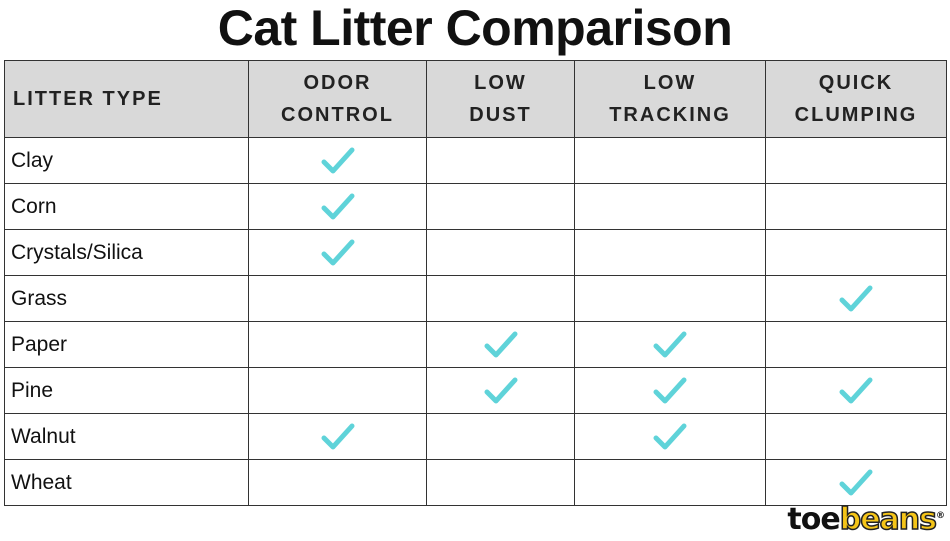 Image resolution: width=950 pixels, height=541 pixels. What do you see at coordinates (475, 28) in the screenshot?
I see `title: Cat Litter Comparison` at bounding box center [475, 28].